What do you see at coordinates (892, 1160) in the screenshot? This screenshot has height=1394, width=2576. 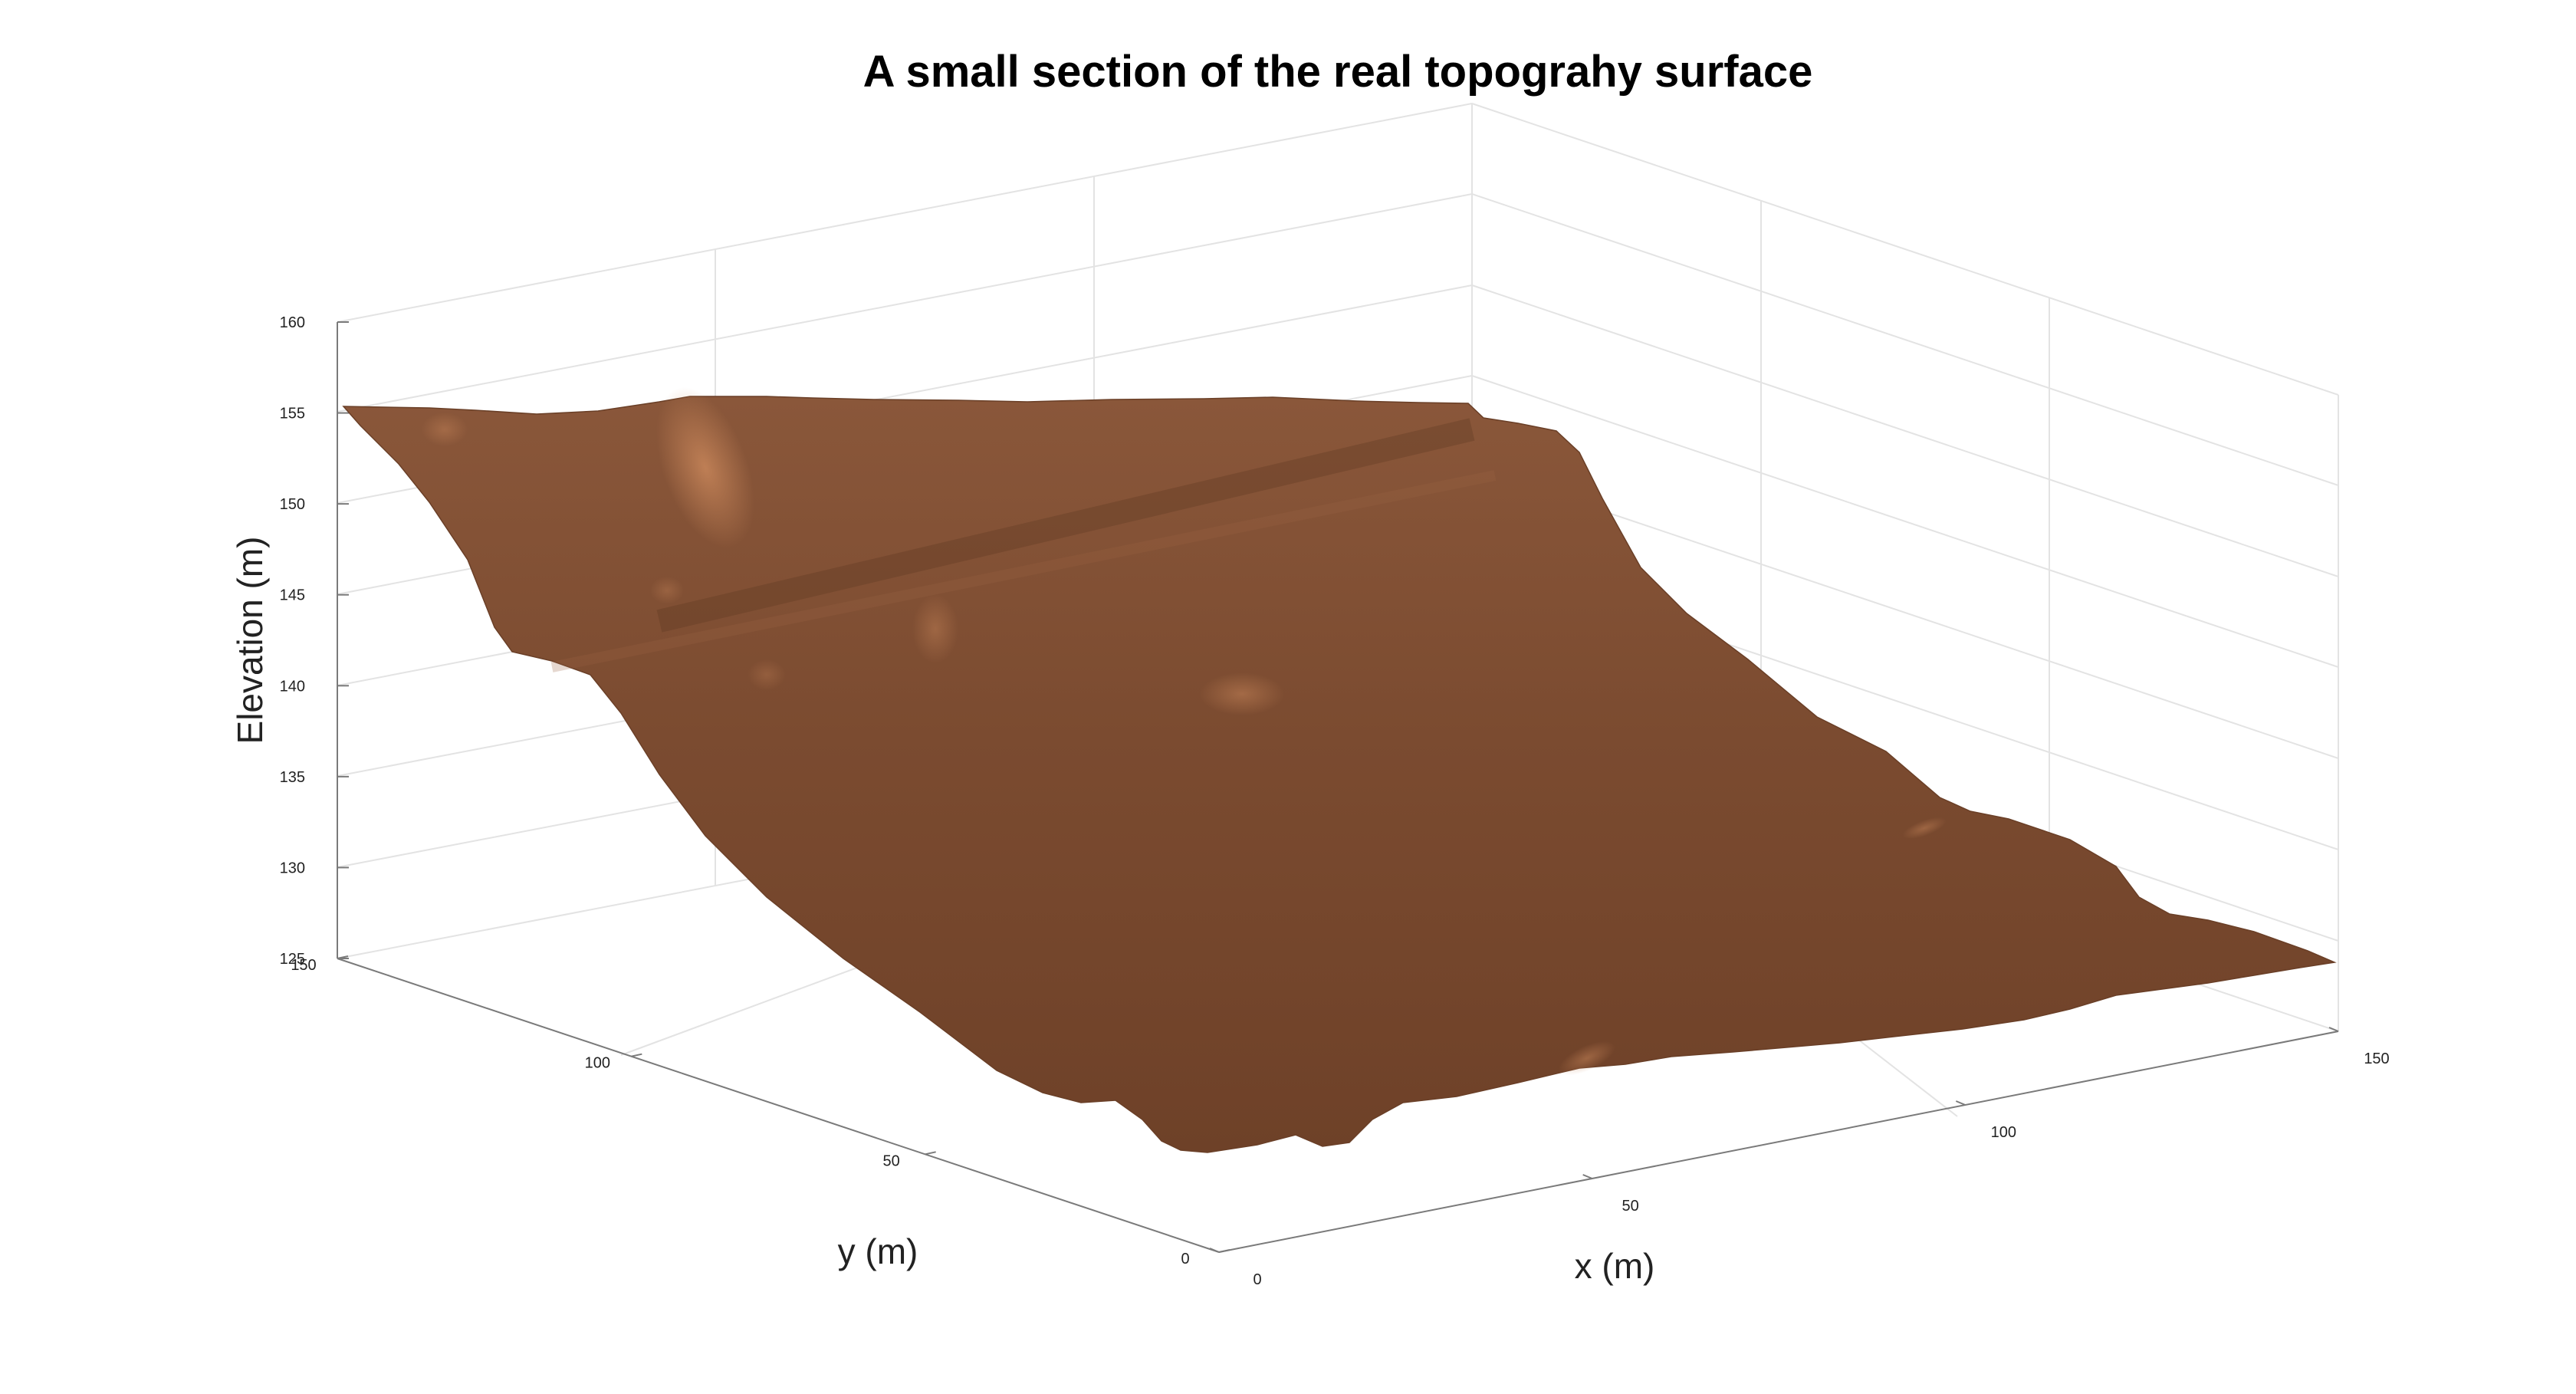 I see `y-tick-label: 50` at bounding box center [892, 1160].